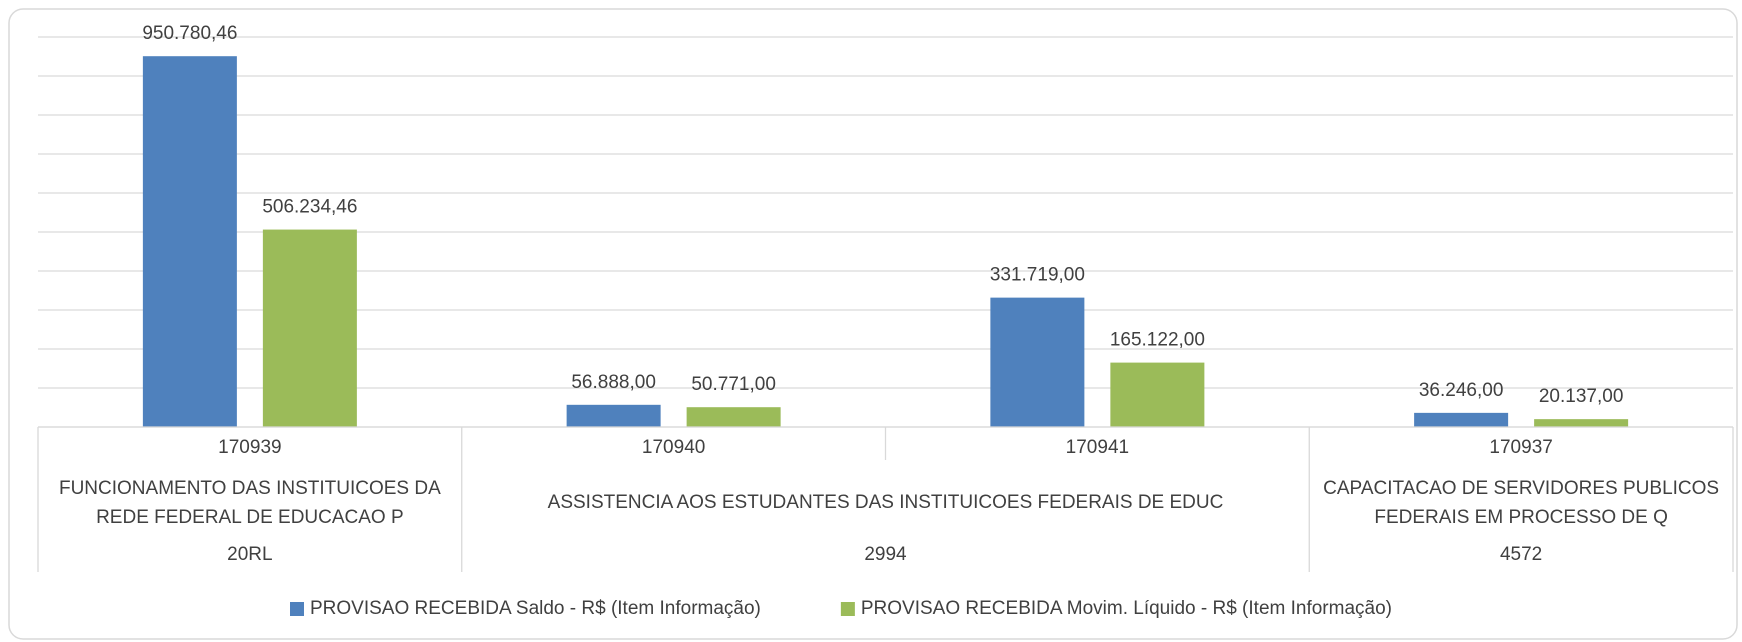 This screenshot has height=642, width=1742. I want to click on category-code-box: 170937, so click(1521, 447).